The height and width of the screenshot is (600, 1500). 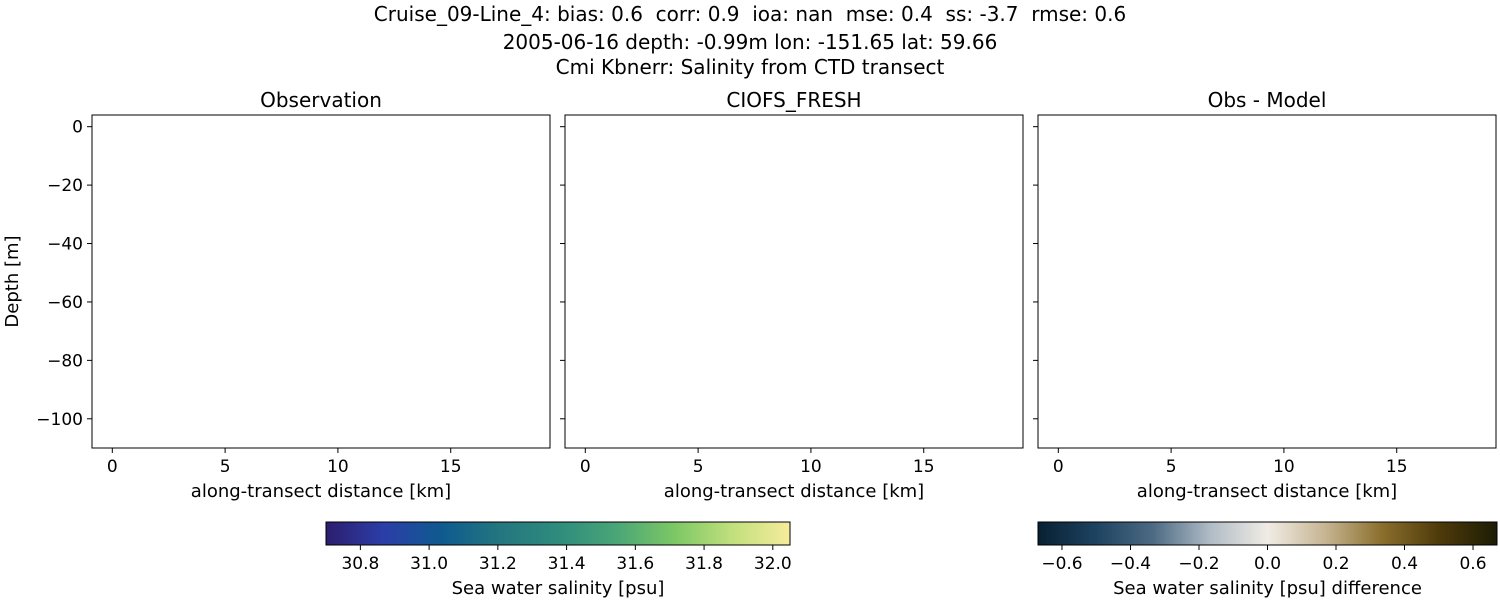 What do you see at coordinates (793, 100) in the screenshot?
I see `panel-title: CIOFS_FRESH` at bounding box center [793, 100].